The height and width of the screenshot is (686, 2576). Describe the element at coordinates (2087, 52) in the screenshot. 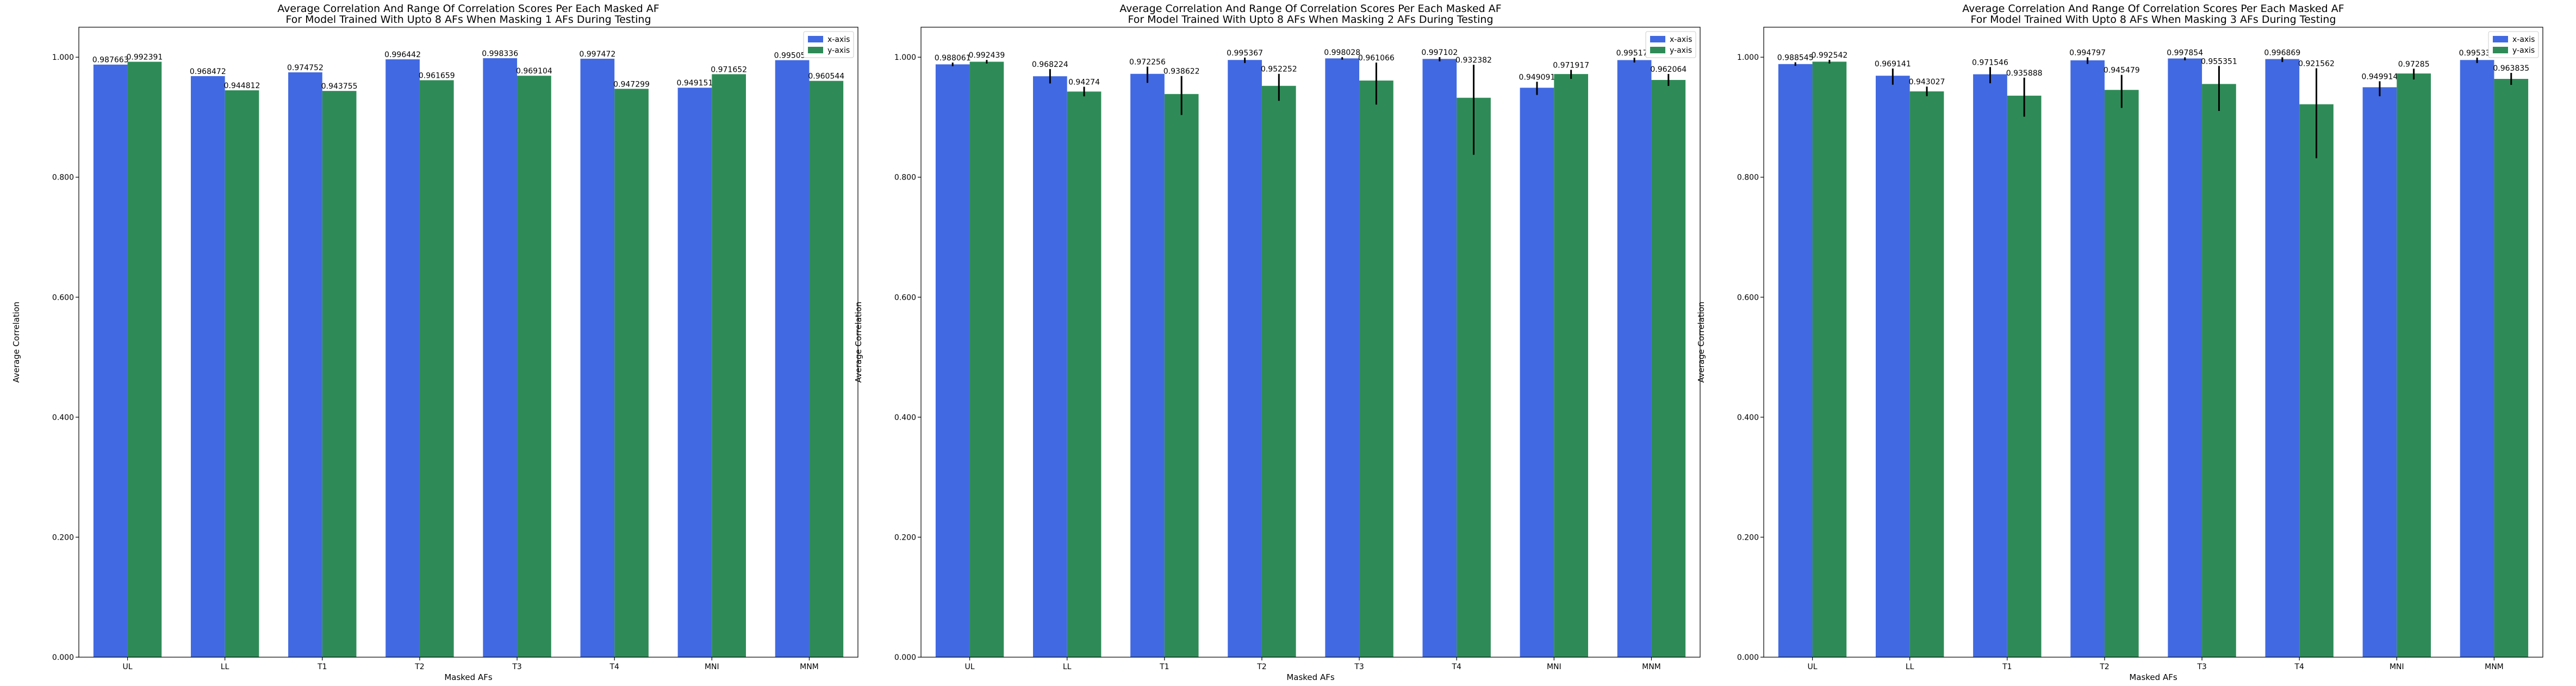

I see `data-label: 0.994797` at that location.